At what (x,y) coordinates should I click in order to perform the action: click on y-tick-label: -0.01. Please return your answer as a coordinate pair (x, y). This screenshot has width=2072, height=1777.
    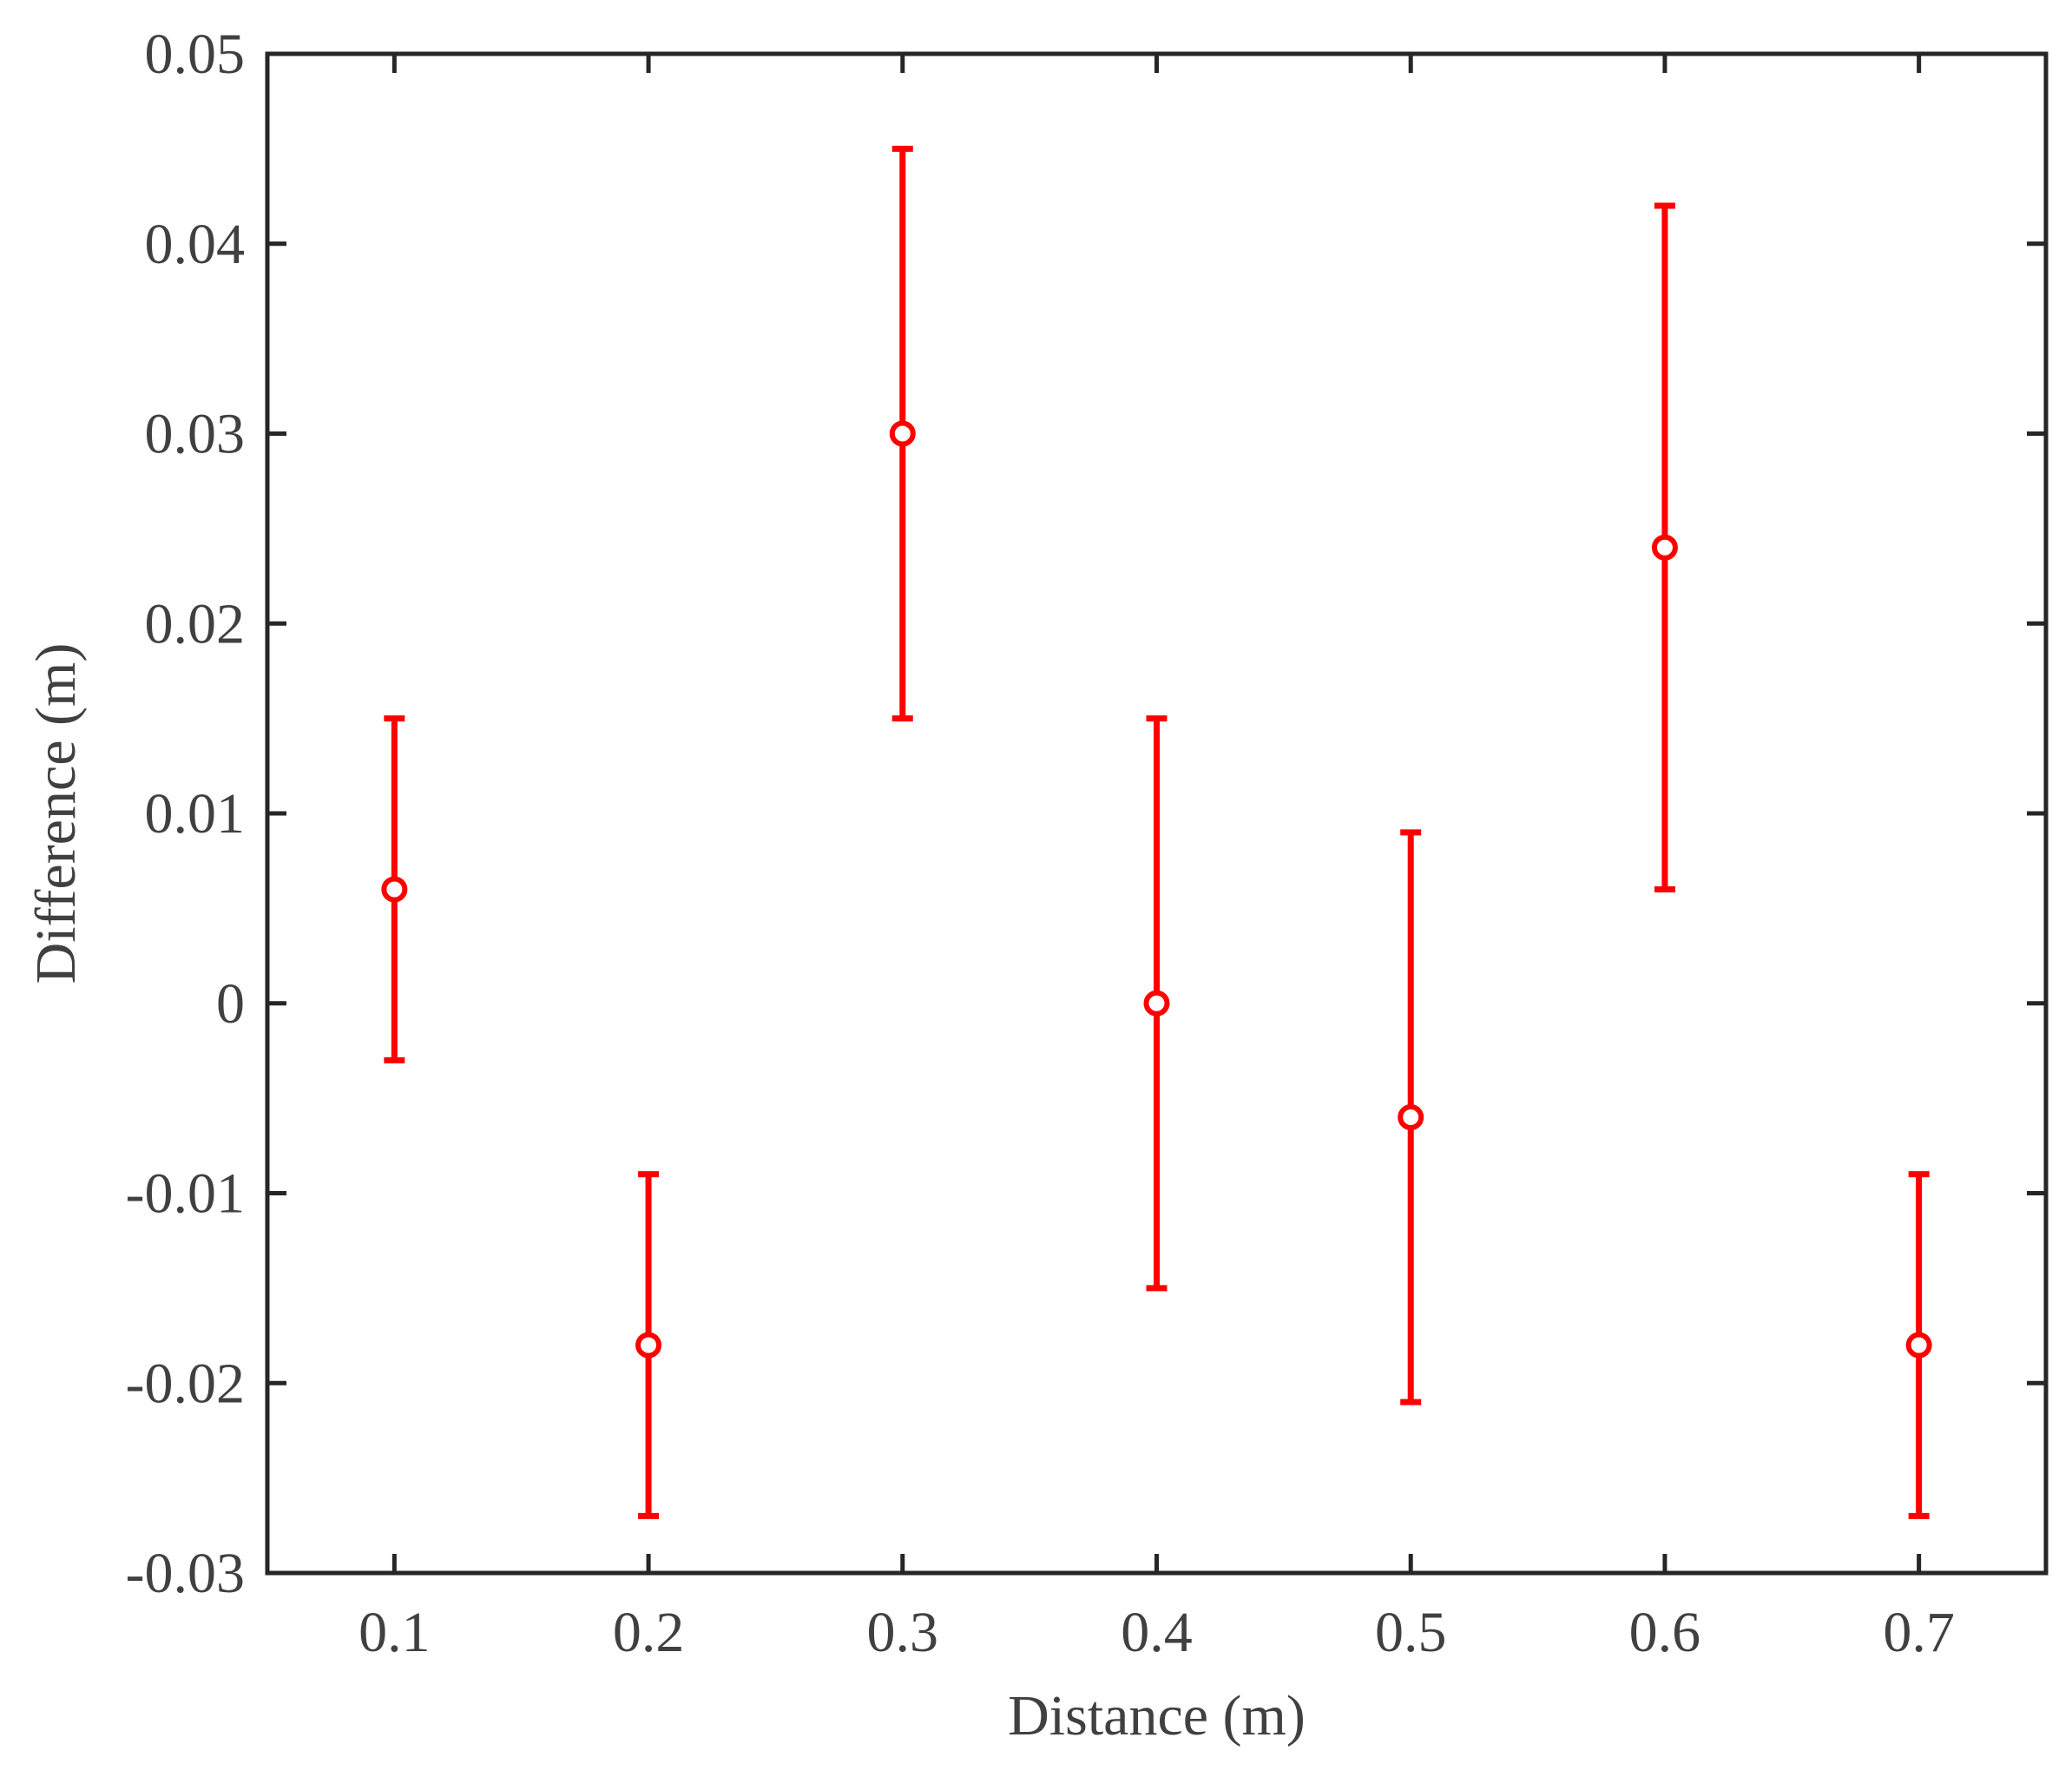
    Looking at the image, I should click on (185, 1194).